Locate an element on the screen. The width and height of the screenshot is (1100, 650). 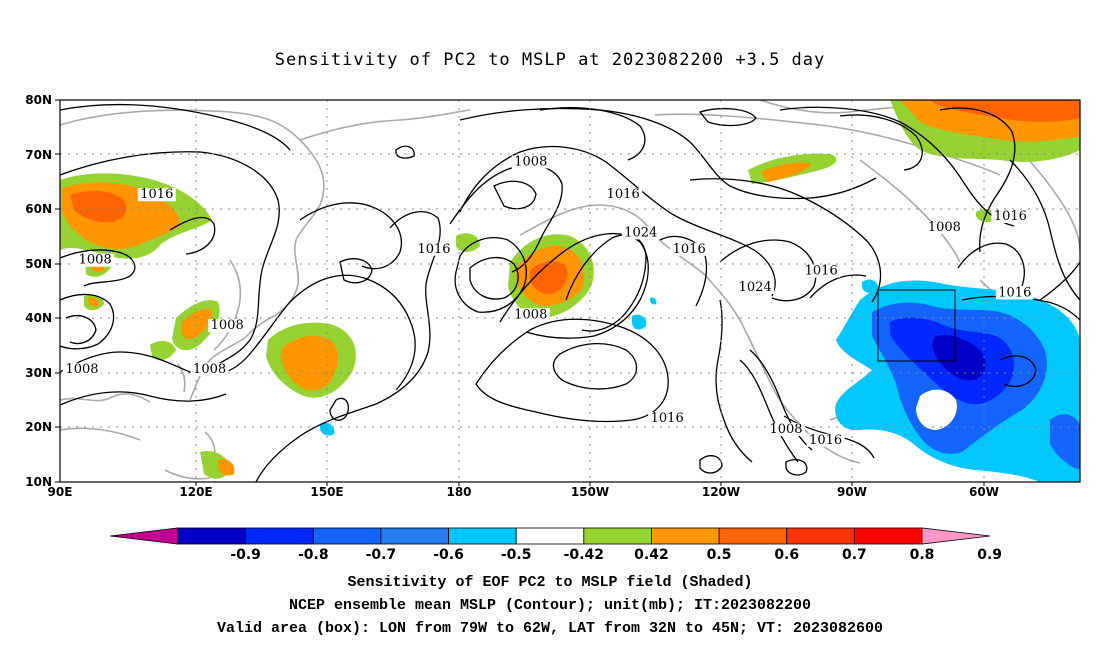
lon-label-90e: 90E is located at coordinates (60, 492).